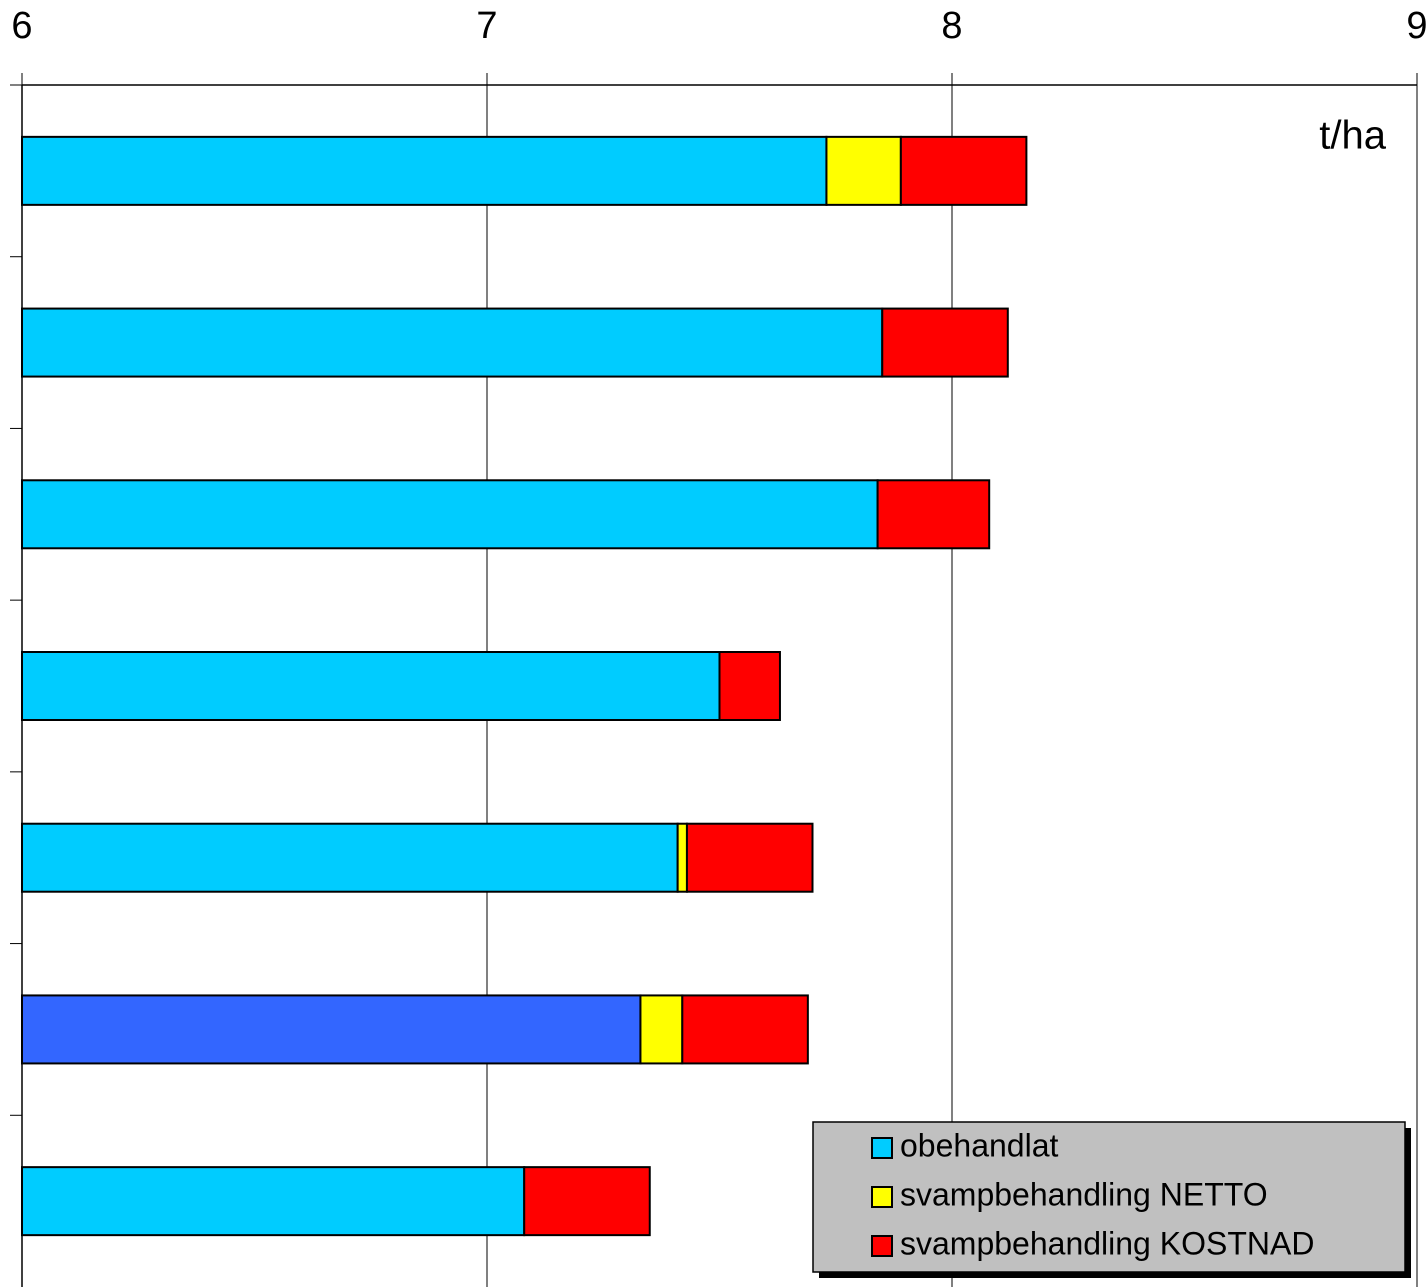  I want to click on x-tick-label: 7, so click(486, 26).